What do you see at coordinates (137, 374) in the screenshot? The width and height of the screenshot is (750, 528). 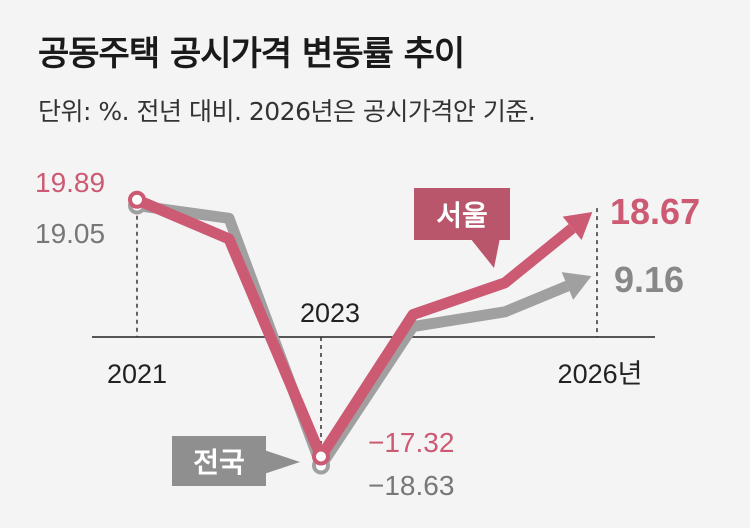 I see `tick-label-2021: 2021` at bounding box center [137, 374].